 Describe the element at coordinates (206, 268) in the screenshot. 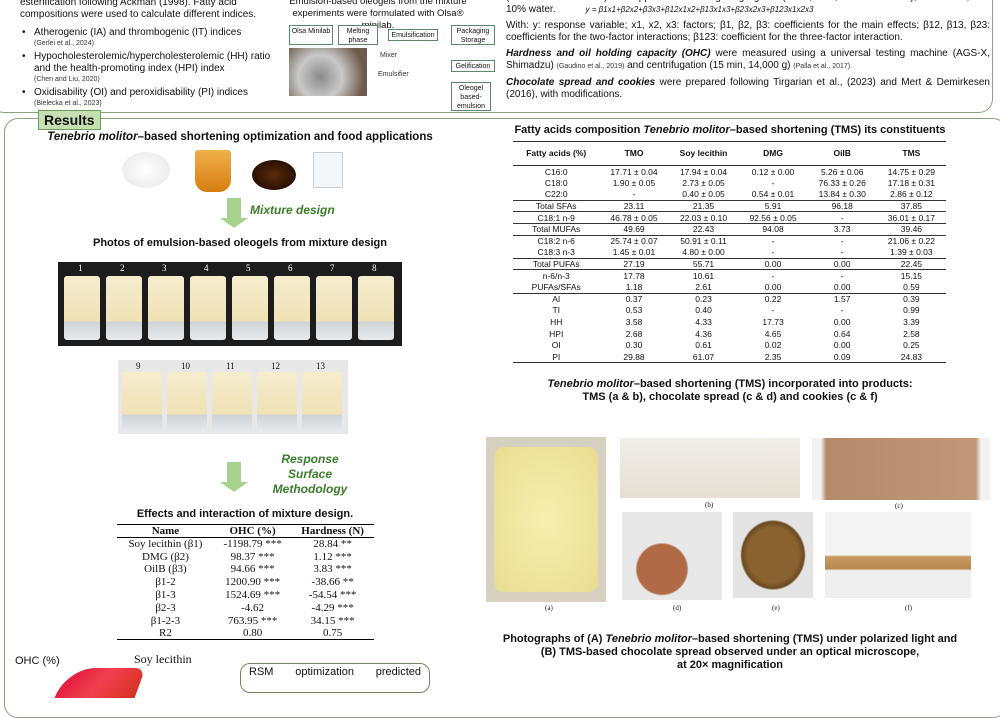

I see `jar-number: 4` at that location.